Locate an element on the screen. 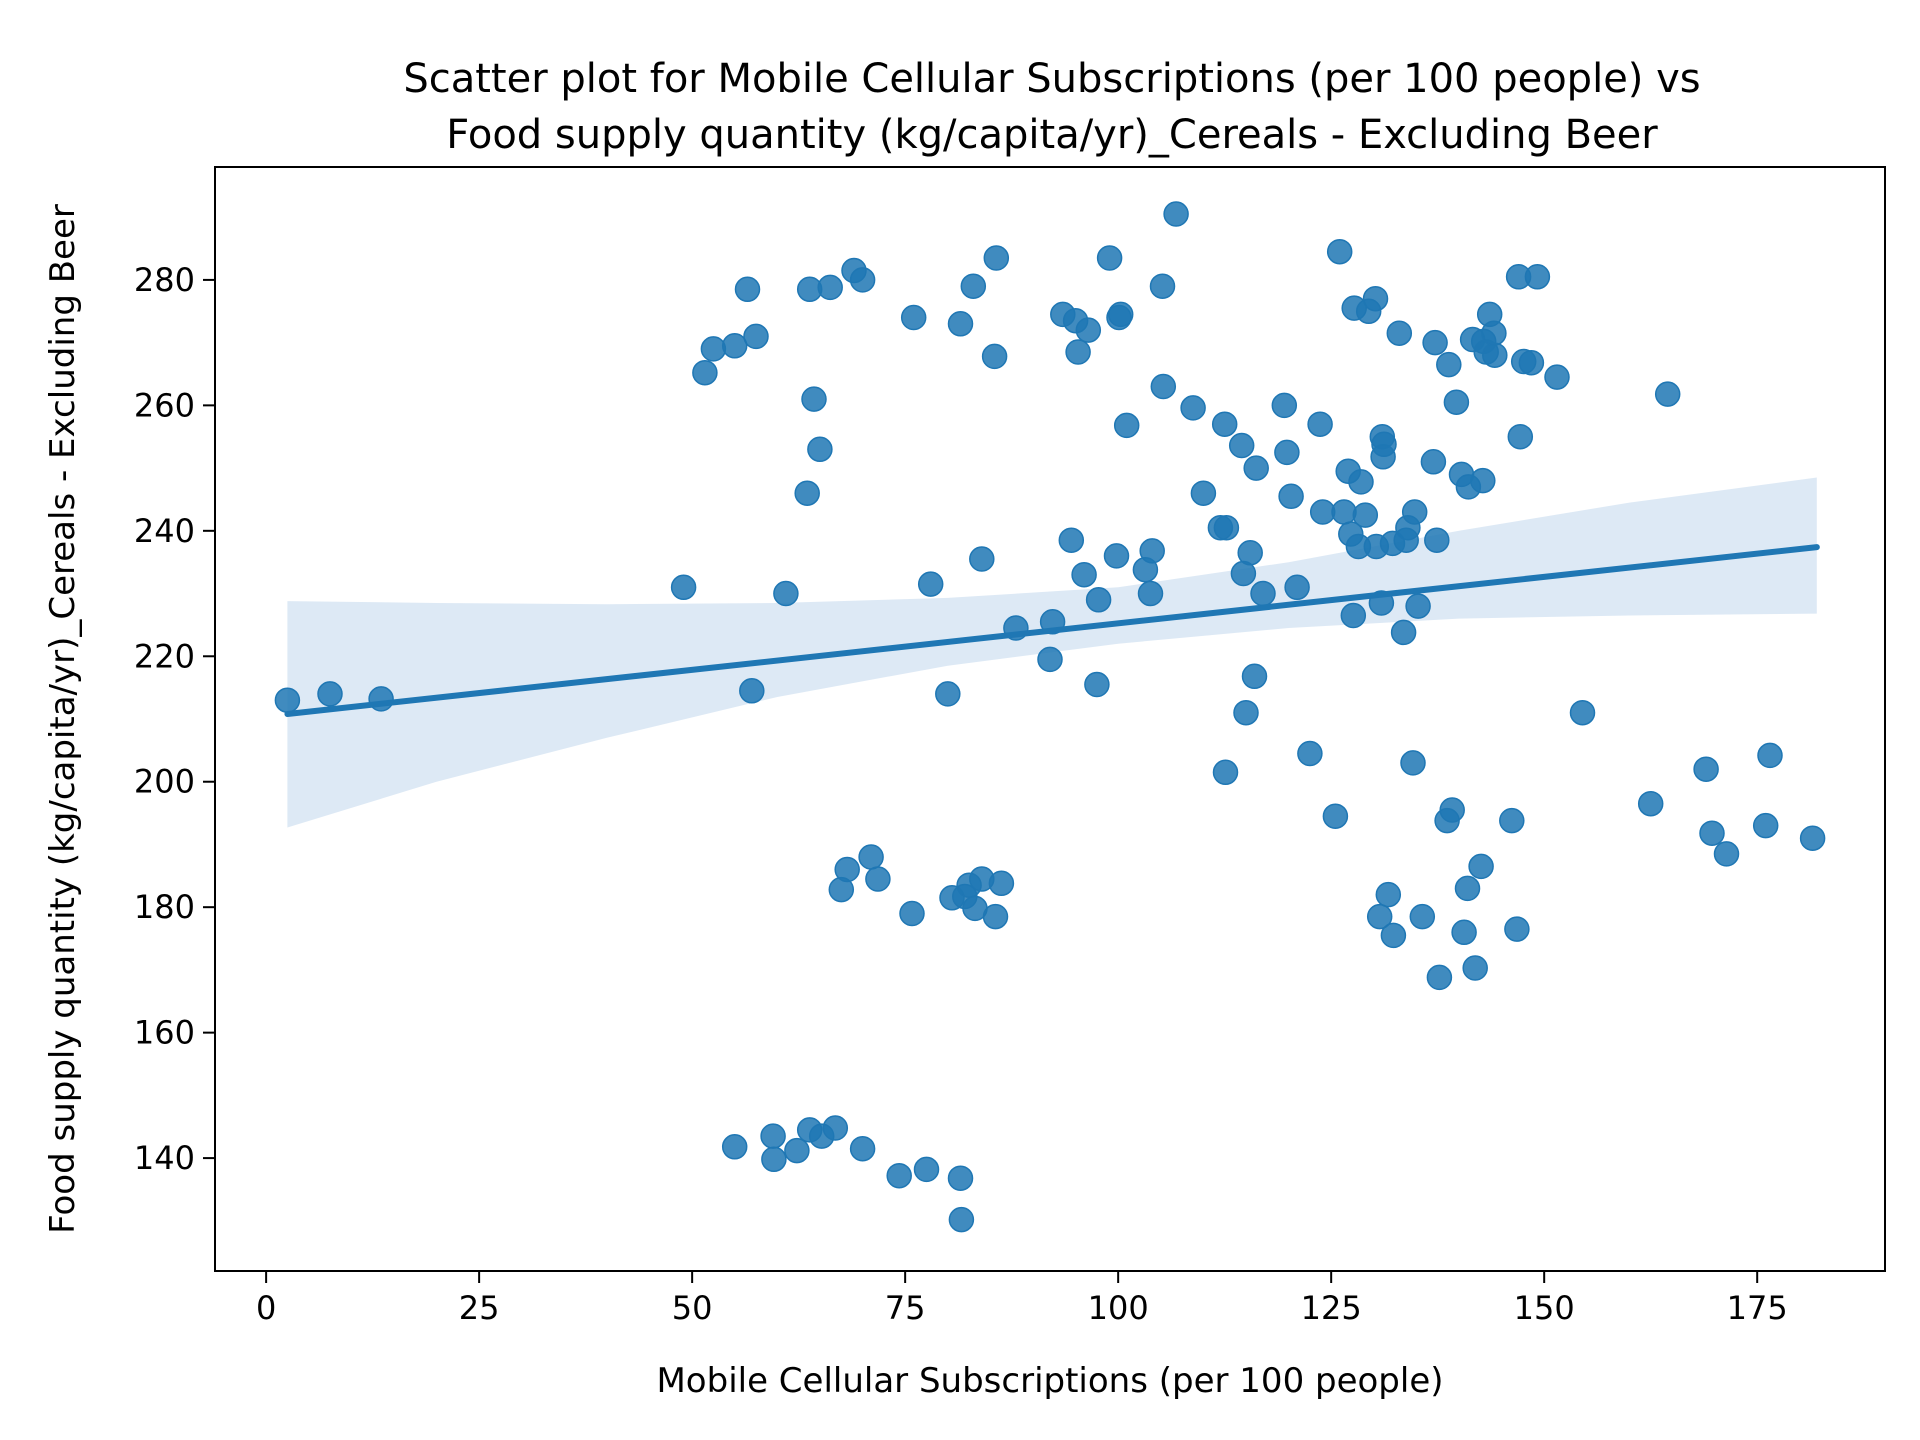 The width and height of the screenshot is (1920, 1440). regression-line-layer is located at coordinates (1052, 630).